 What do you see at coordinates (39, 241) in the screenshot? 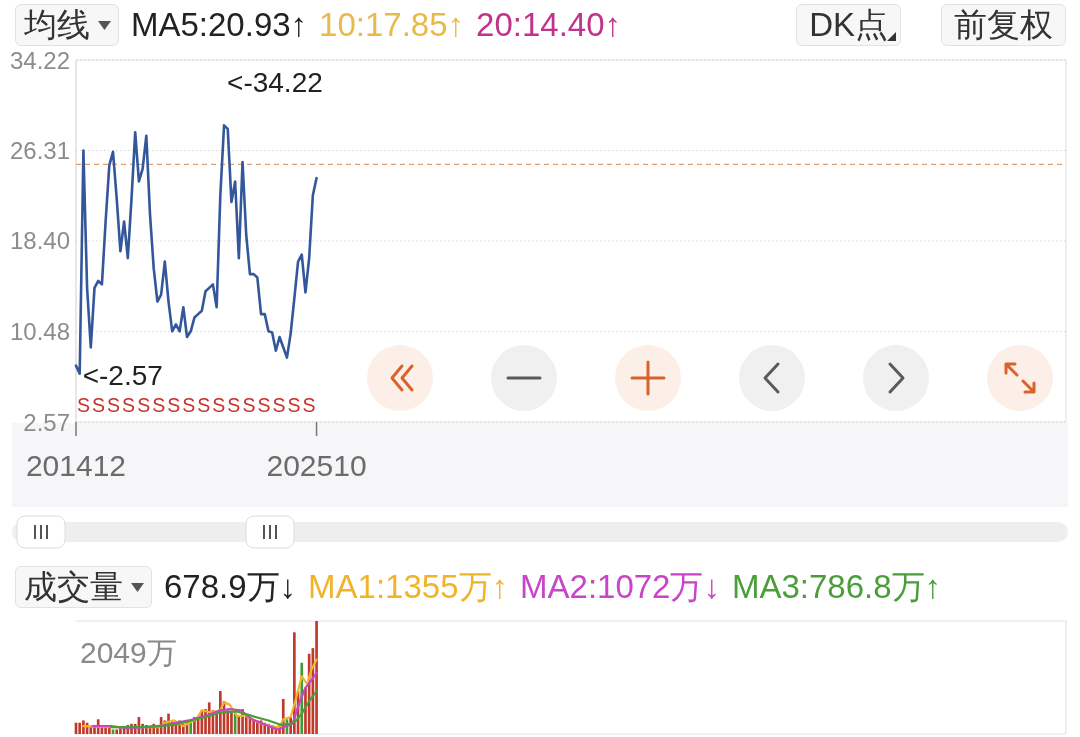
I see `y-tick-label: 18.40` at bounding box center [39, 241].